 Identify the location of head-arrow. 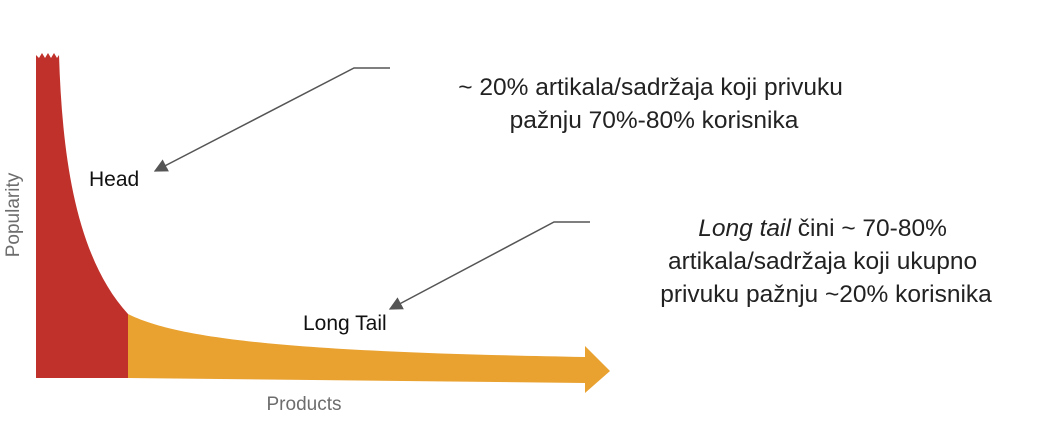
(271, 119).